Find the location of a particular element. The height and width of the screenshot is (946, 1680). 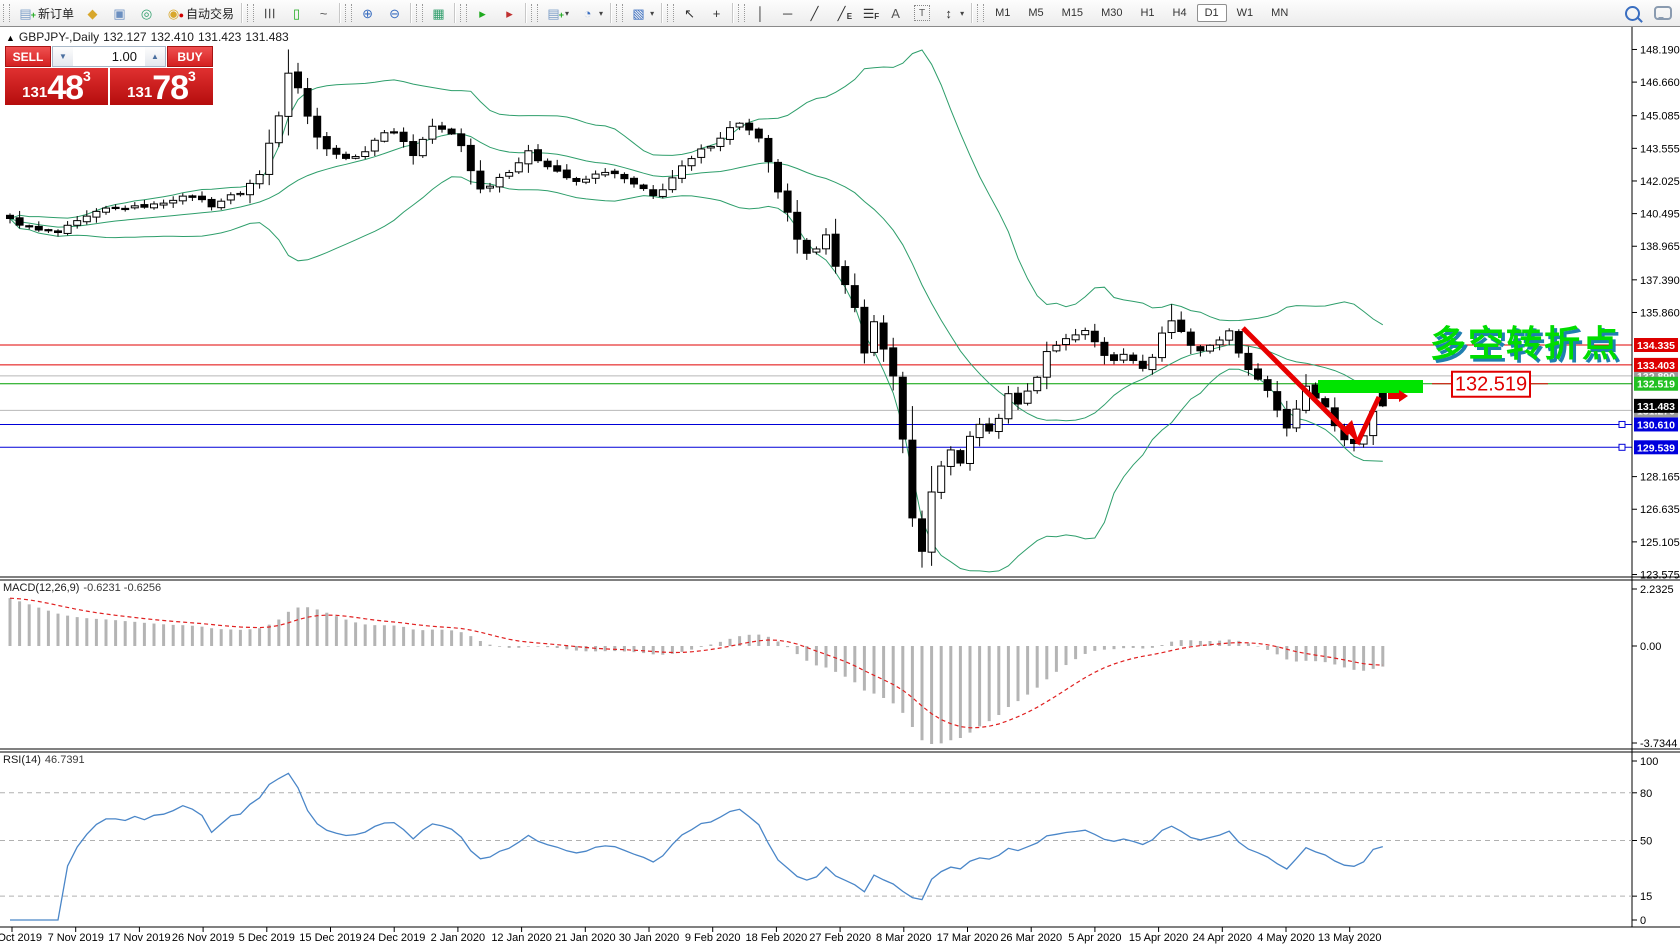

svg-text: 134.335 is located at coordinates (1656, 346).